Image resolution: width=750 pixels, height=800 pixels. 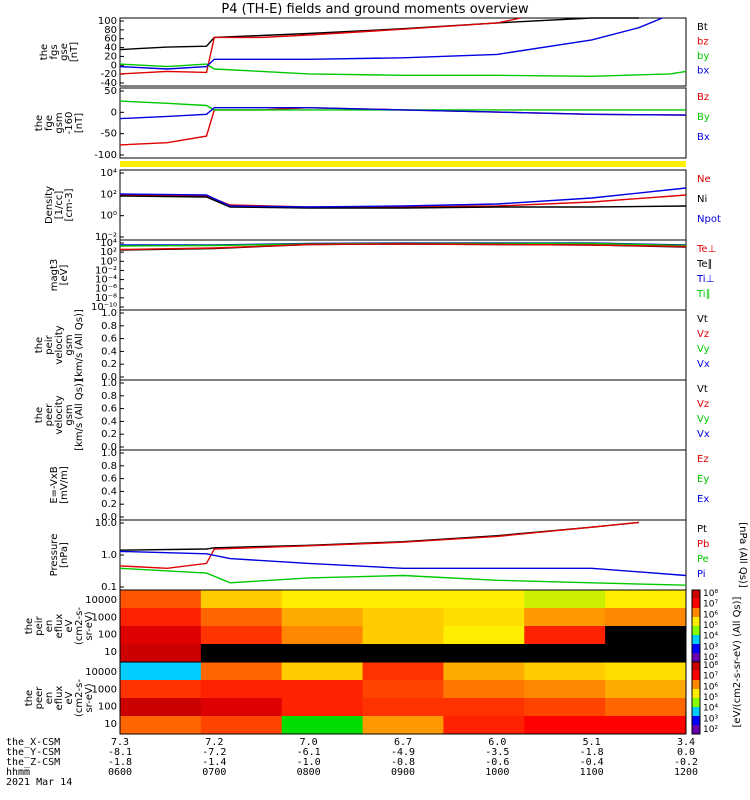 What do you see at coordinates (59, 344) in the screenshot?
I see `y-axis-label: velocity` at bounding box center [59, 344].